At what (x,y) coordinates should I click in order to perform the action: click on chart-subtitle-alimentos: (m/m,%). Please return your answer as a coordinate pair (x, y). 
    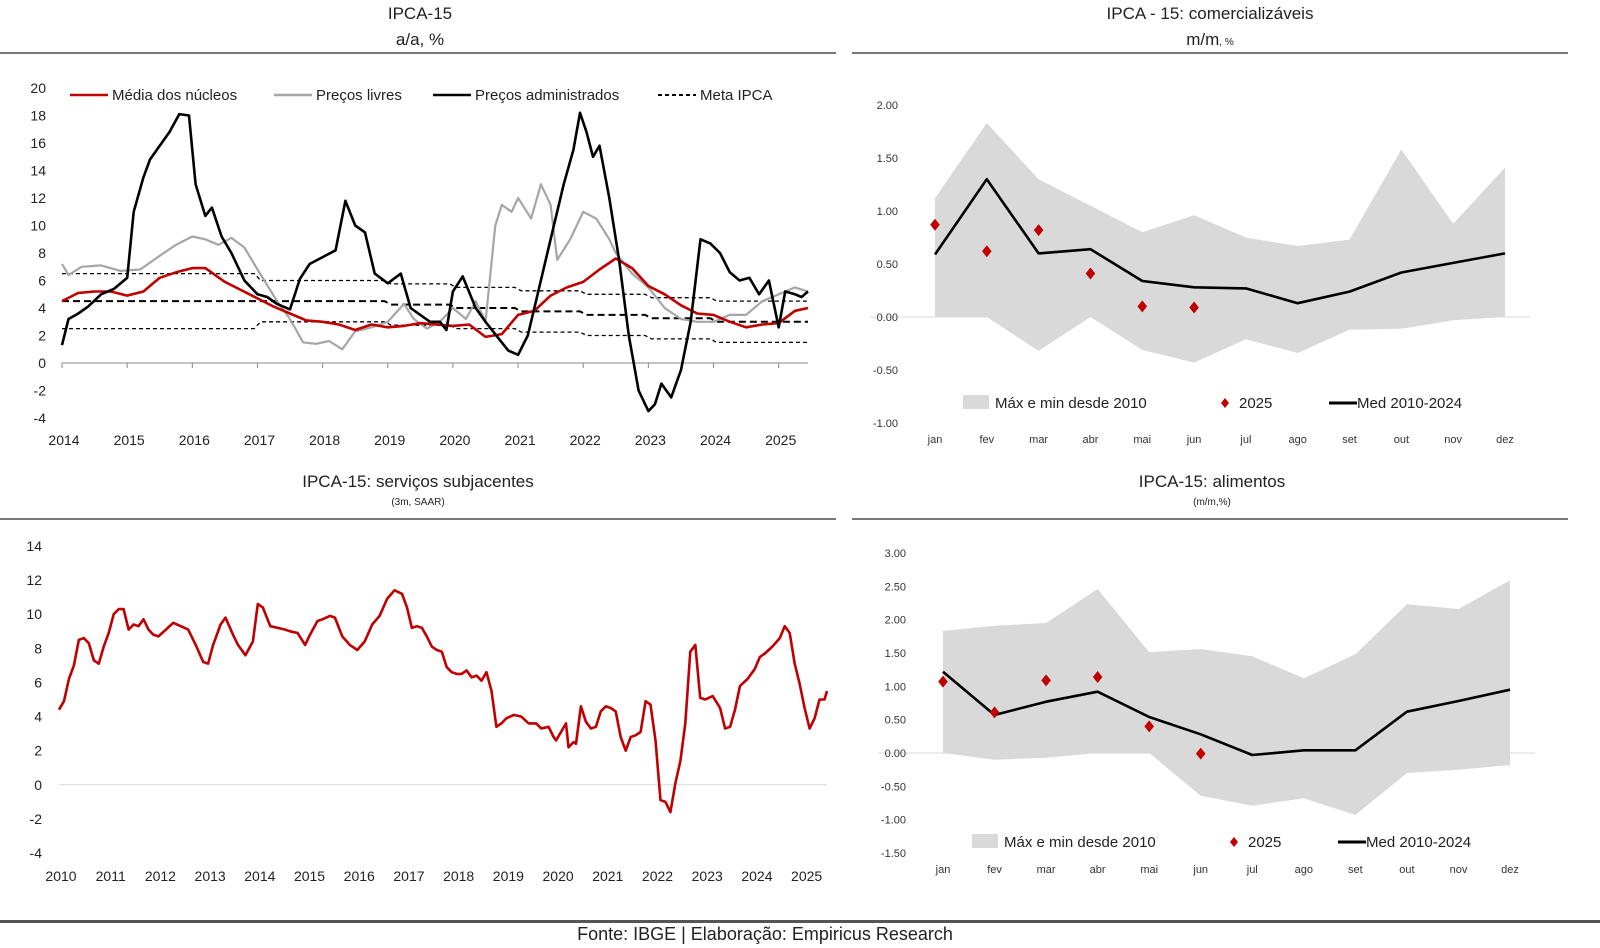
    Looking at the image, I should click on (1212, 502).